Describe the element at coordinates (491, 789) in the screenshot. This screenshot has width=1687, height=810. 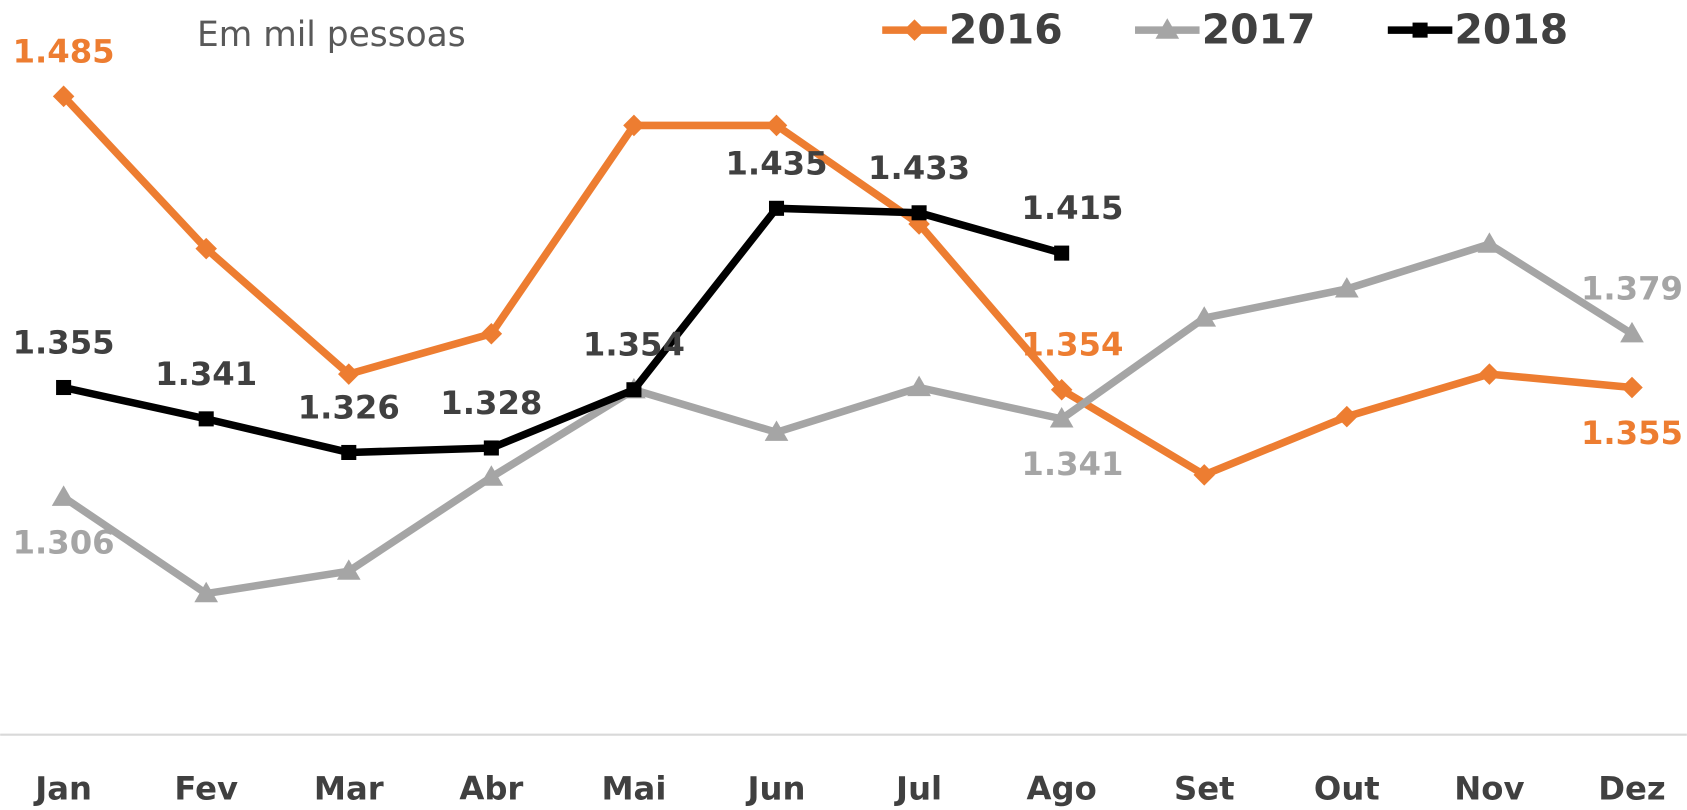
I see `x-tick-label: Abr` at that location.